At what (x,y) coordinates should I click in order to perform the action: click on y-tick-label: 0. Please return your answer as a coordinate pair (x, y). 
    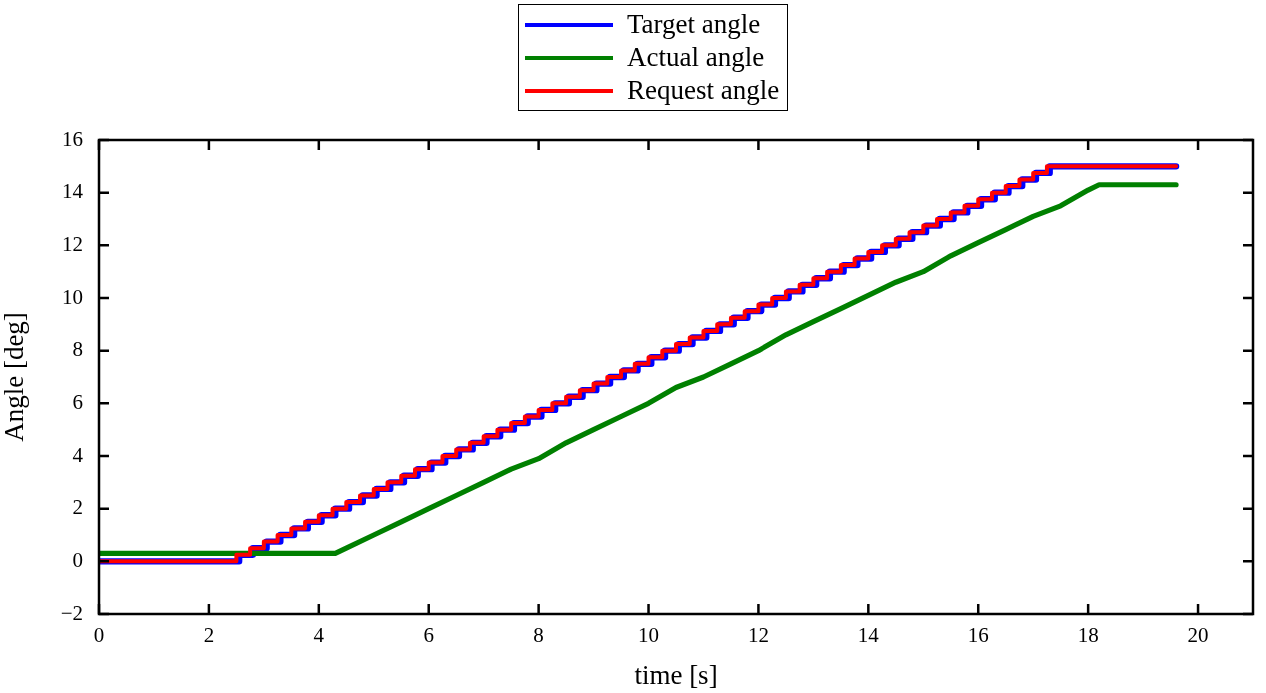
    Looking at the image, I should click on (77, 559).